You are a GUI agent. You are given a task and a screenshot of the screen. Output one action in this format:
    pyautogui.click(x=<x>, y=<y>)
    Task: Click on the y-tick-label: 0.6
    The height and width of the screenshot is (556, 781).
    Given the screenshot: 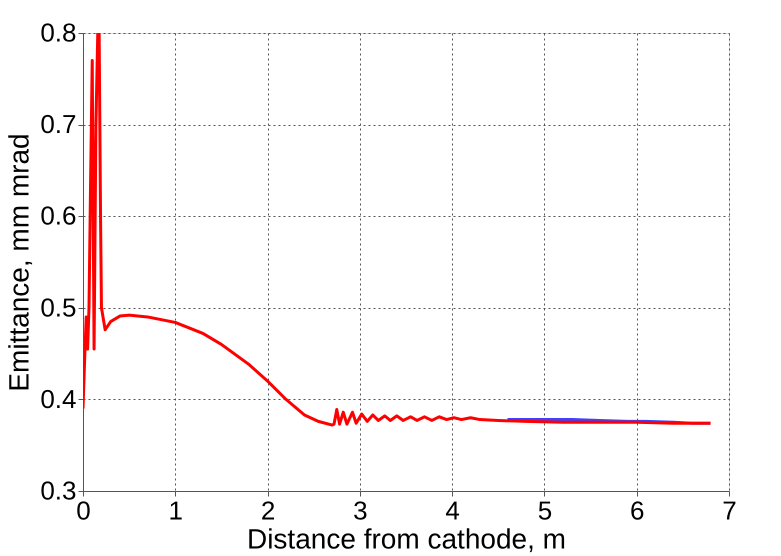 What is the action you would take?
    pyautogui.click(x=58, y=215)
    